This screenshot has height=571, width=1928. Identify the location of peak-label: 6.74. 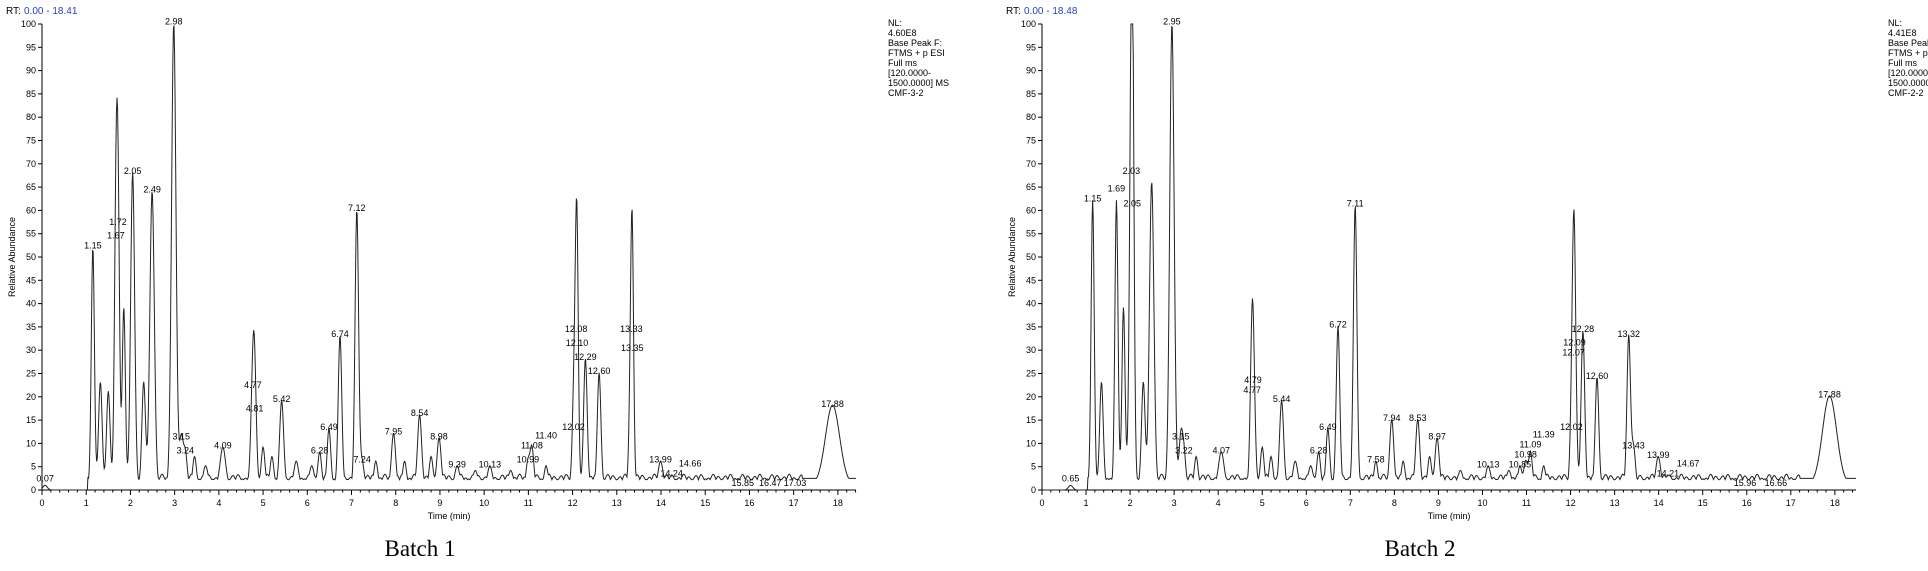
(340, 334).